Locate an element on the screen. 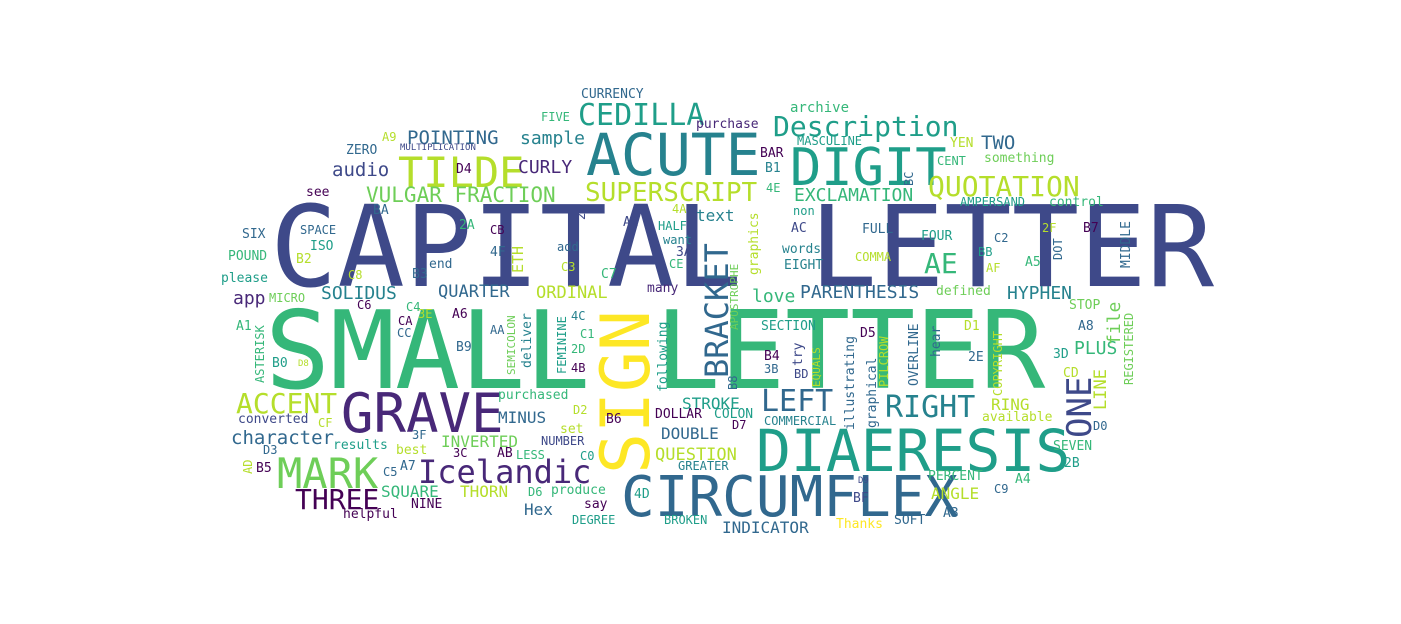 Image resolution: width=1401 pixels, height=624 pixels. word-multiplication: MULTIPLICATION is located at coordinates (438, 148).